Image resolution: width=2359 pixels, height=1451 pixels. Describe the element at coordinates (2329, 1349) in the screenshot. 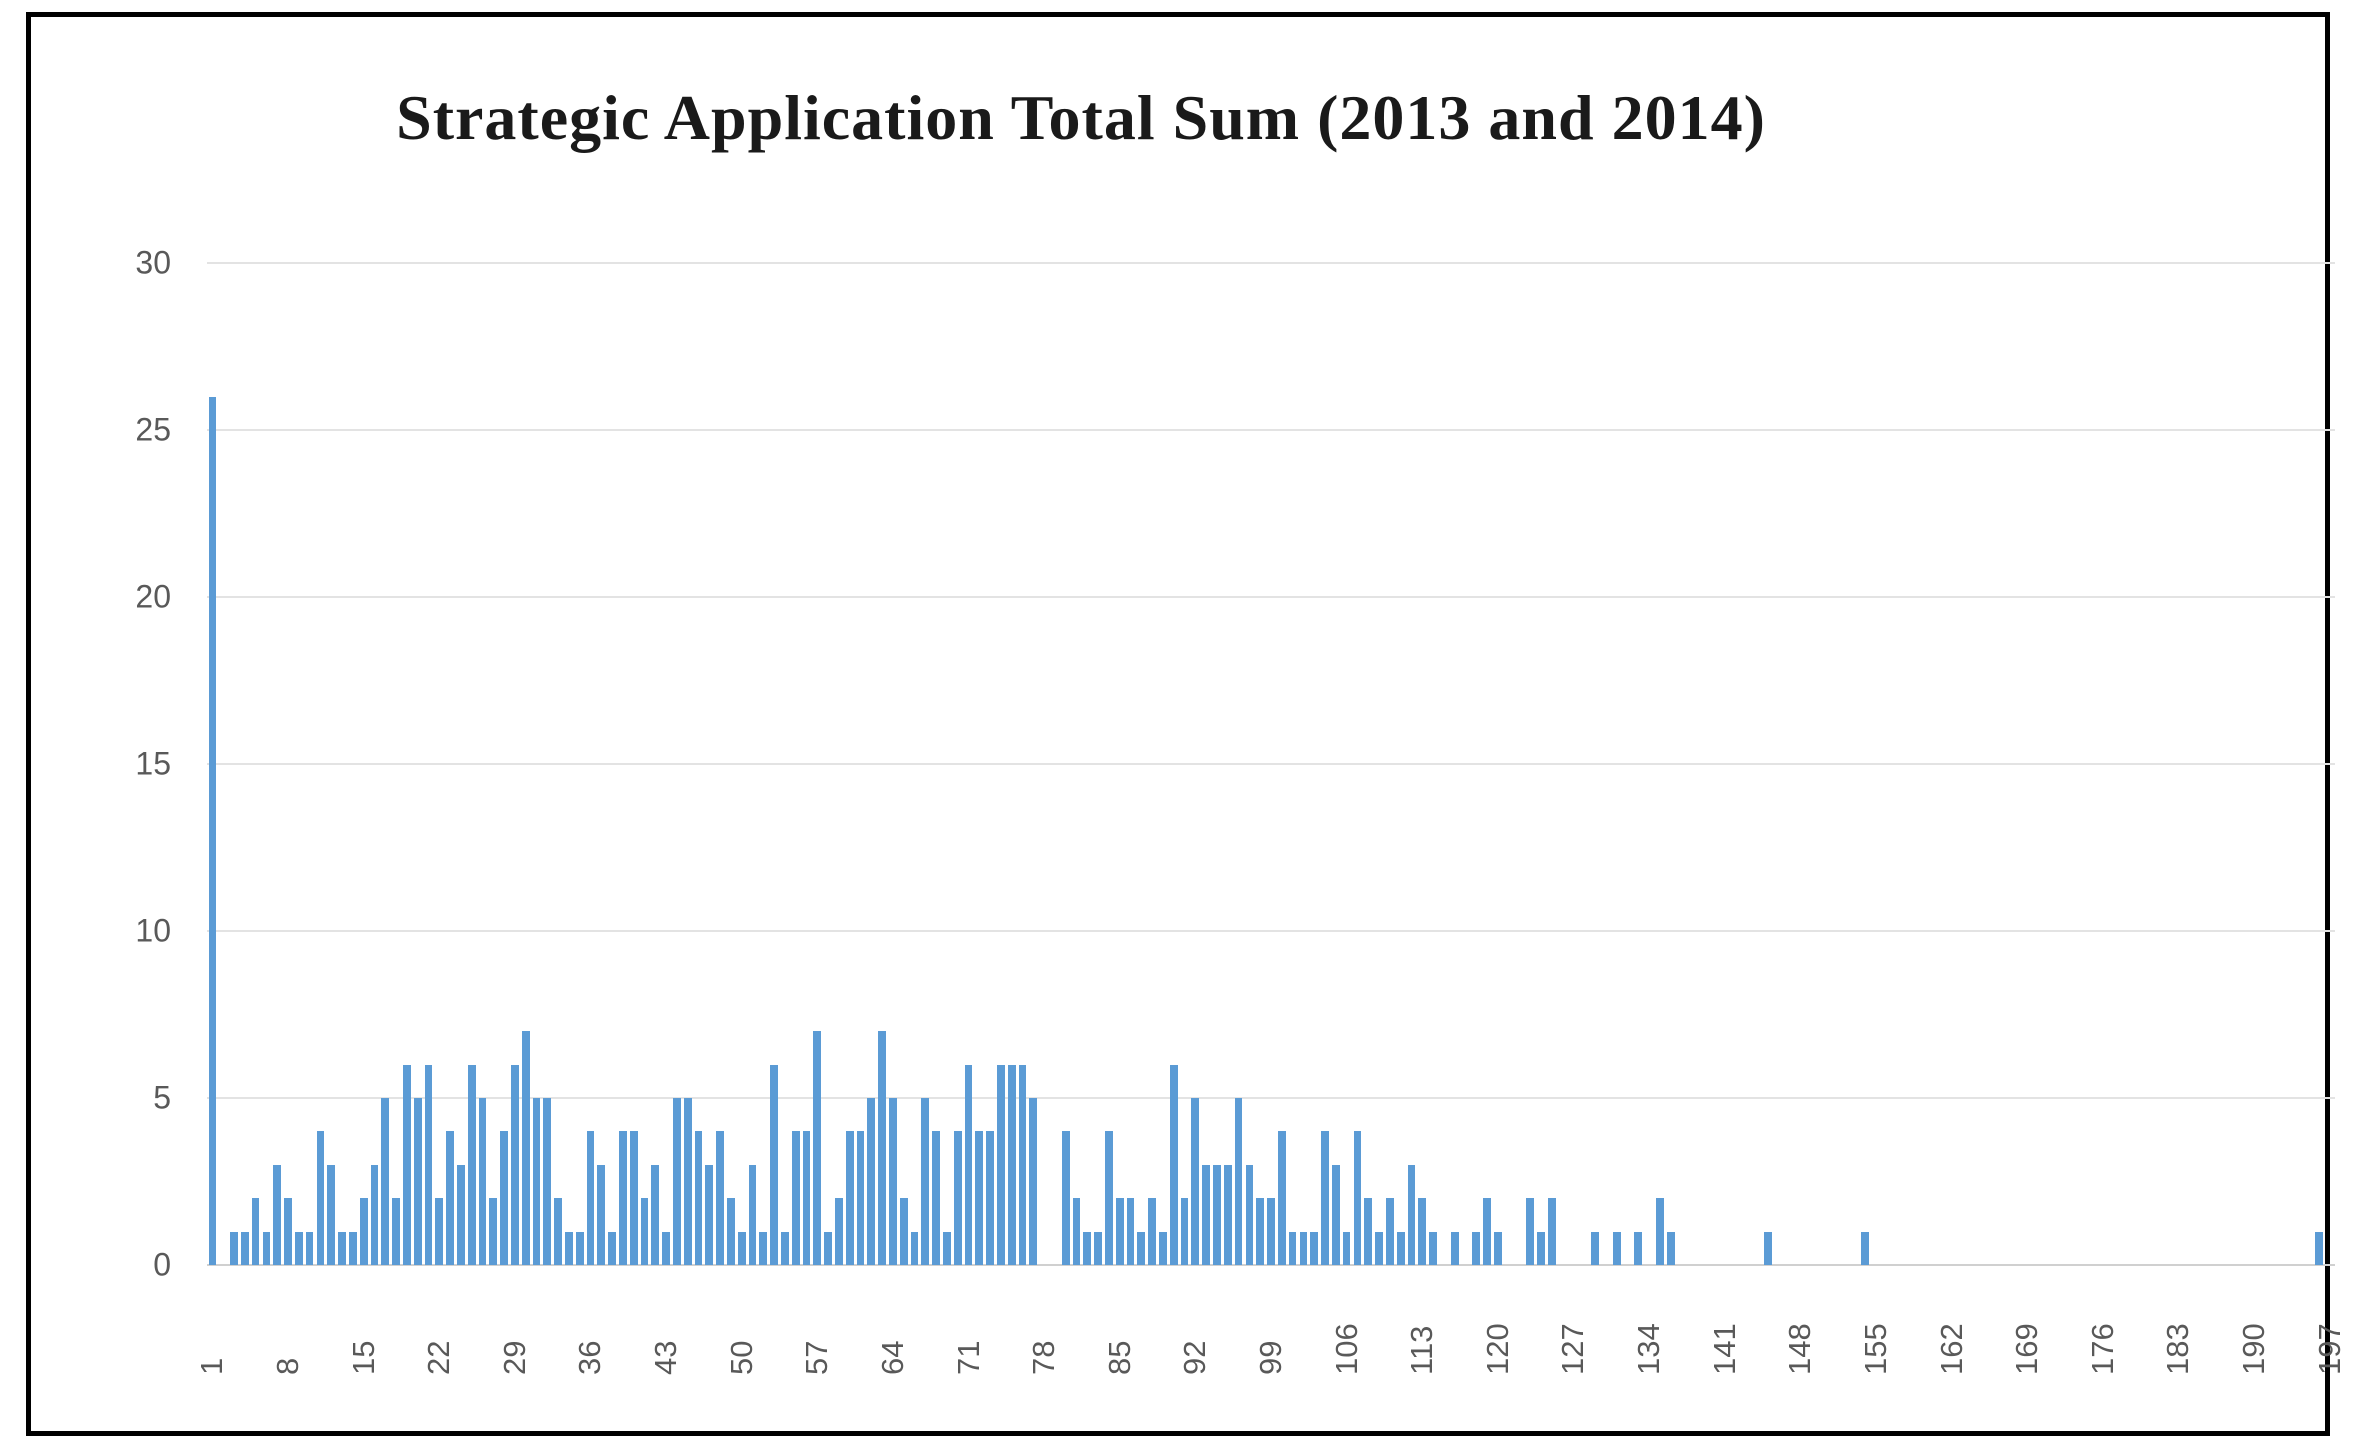

I see `x-tick-label-197: 197` at that location.